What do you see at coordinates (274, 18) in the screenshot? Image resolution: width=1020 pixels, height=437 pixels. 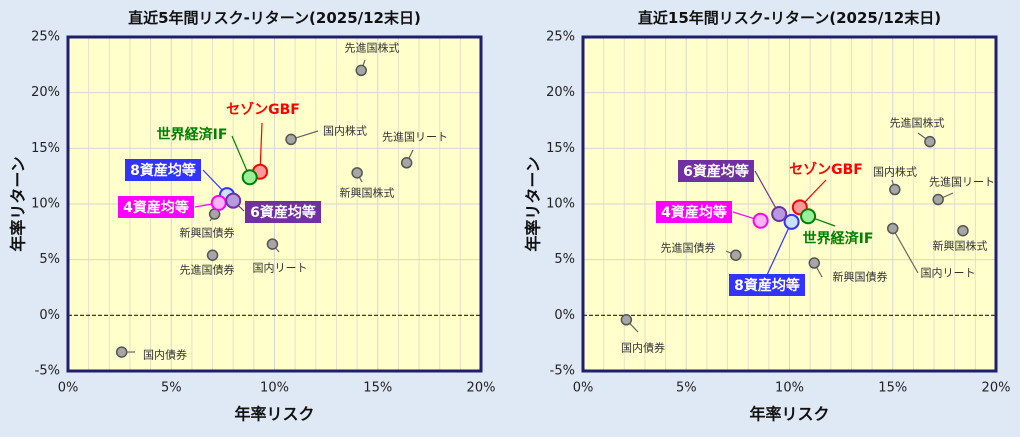 I see `chart-title: 直近5年間リスク-リターン(2025/12末日)` at bounding box center [274, 18].